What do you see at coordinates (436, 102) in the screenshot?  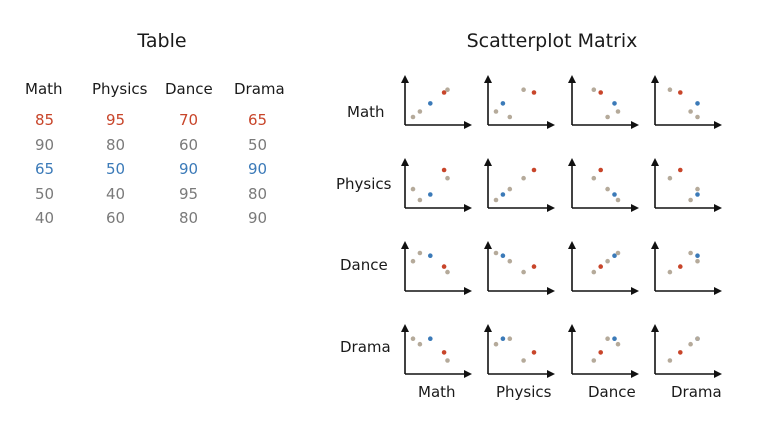 I see `scatter-cell-math-math` at bounding box center [436, 102].